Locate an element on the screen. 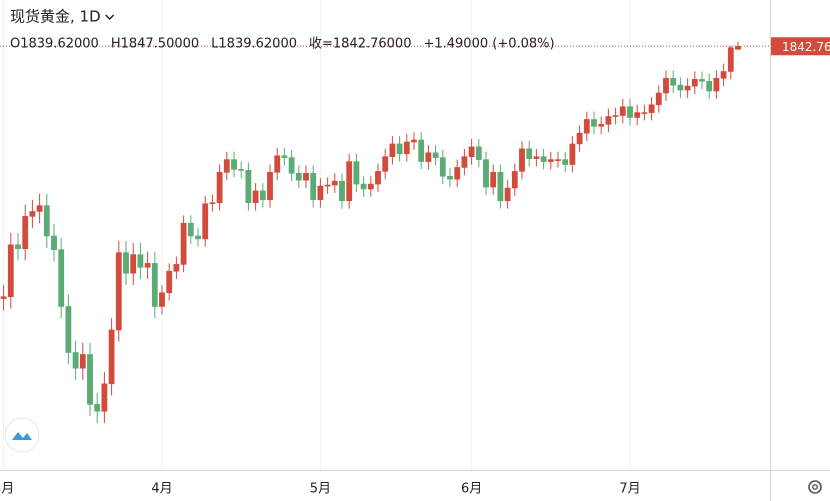  ohlc-value: O1839.62000 is located at coordinates (54, 44).